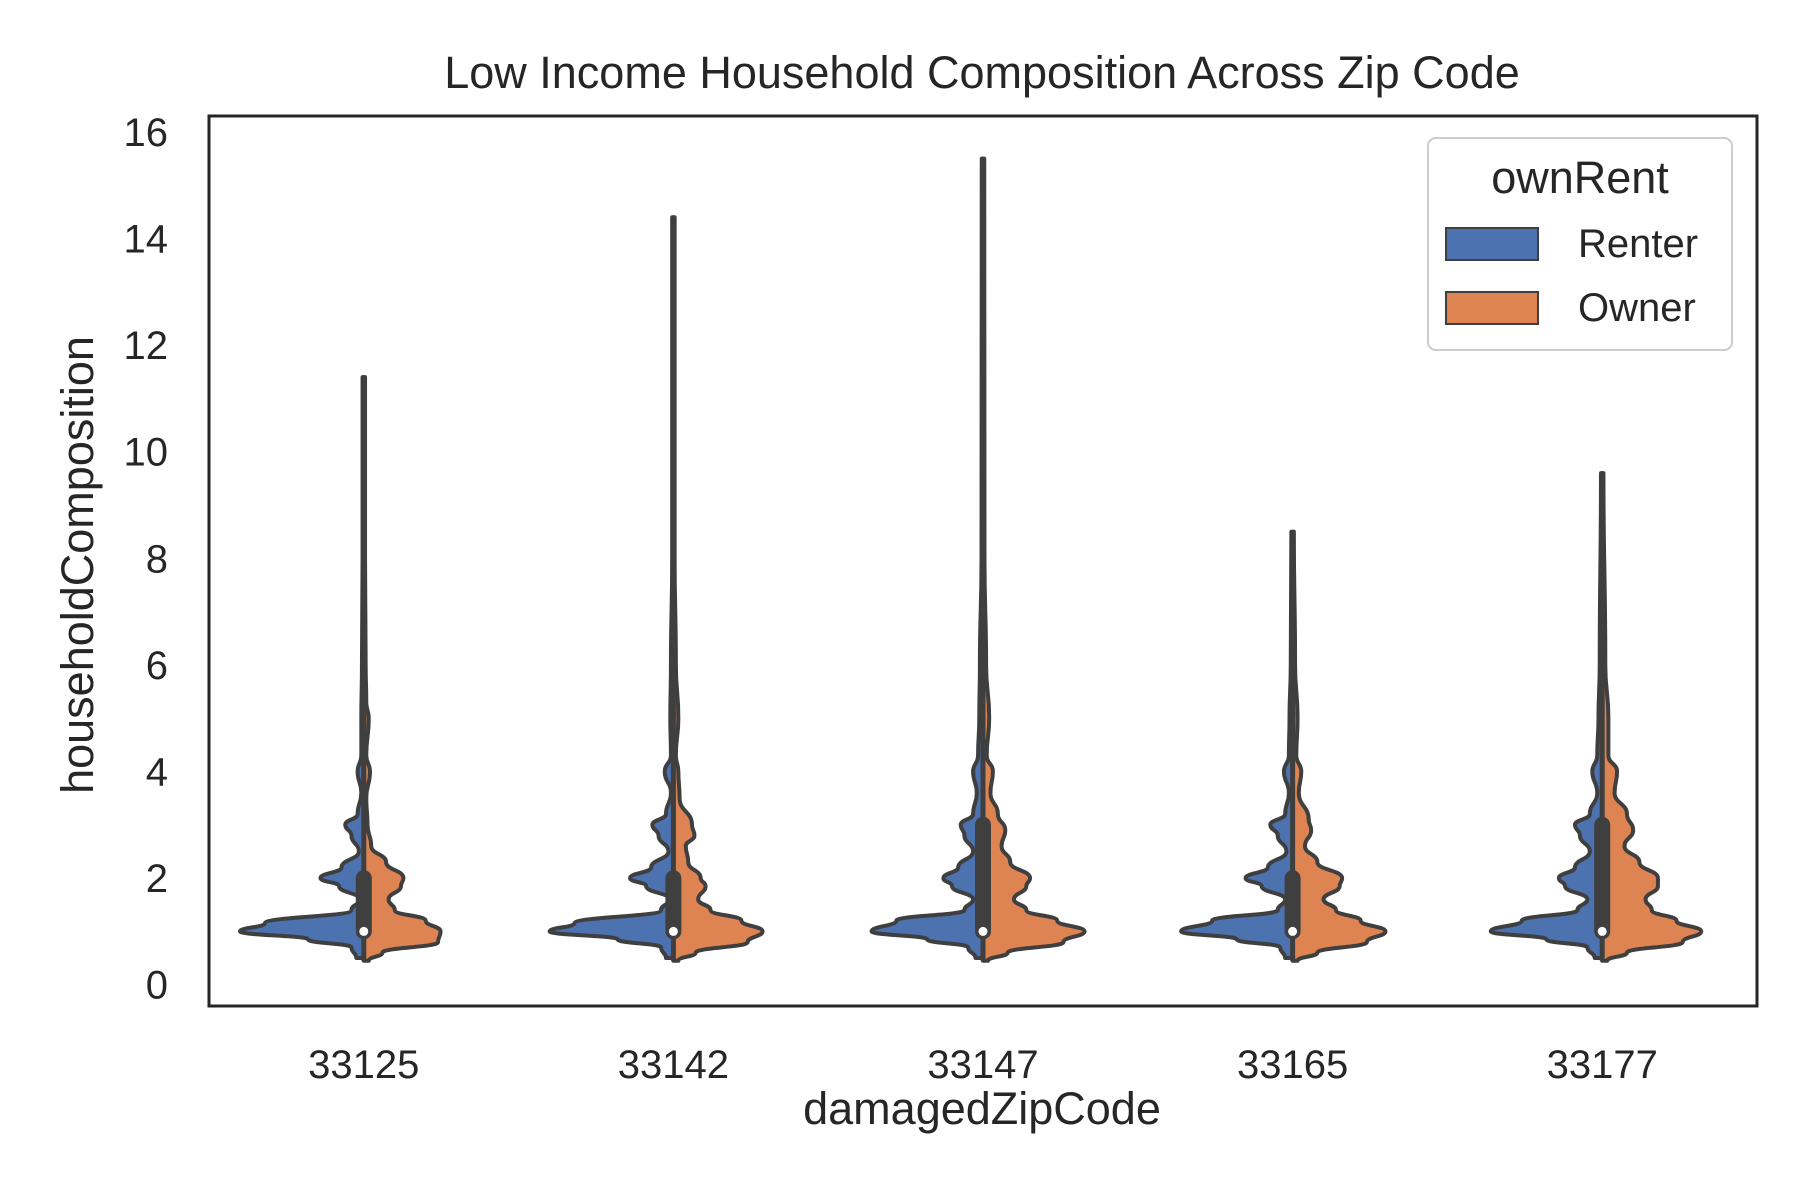  What do you see at coordinates (157, 773) in the screenshot?
I see `y-tick-label: 4` at bounding box center [157, 773].